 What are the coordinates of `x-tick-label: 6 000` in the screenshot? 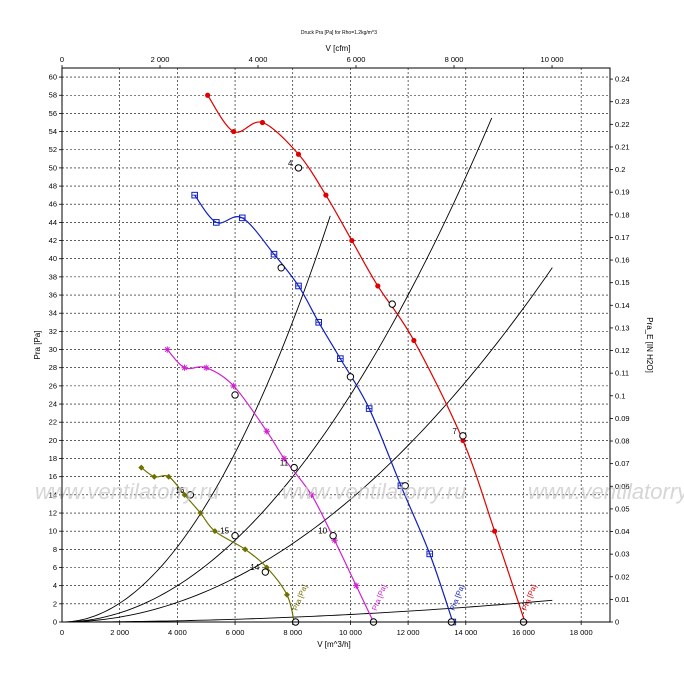 It's located at (235, 632).